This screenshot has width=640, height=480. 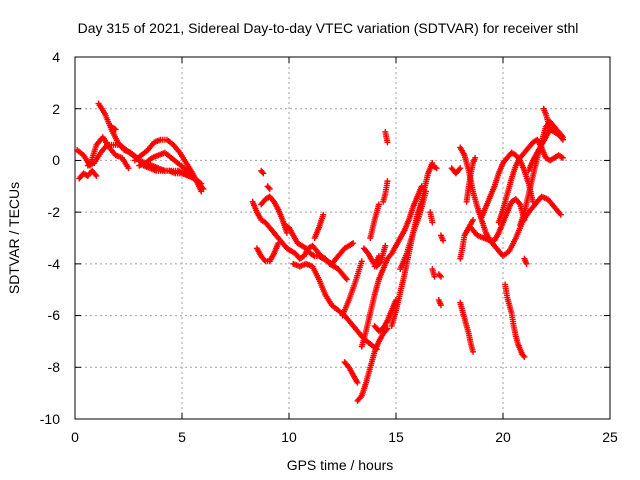 What do you see at coordinates (340, 465) in the screenshot?
I see `x-axis-label: GPS time / hours` at bounding box center [340, 465].